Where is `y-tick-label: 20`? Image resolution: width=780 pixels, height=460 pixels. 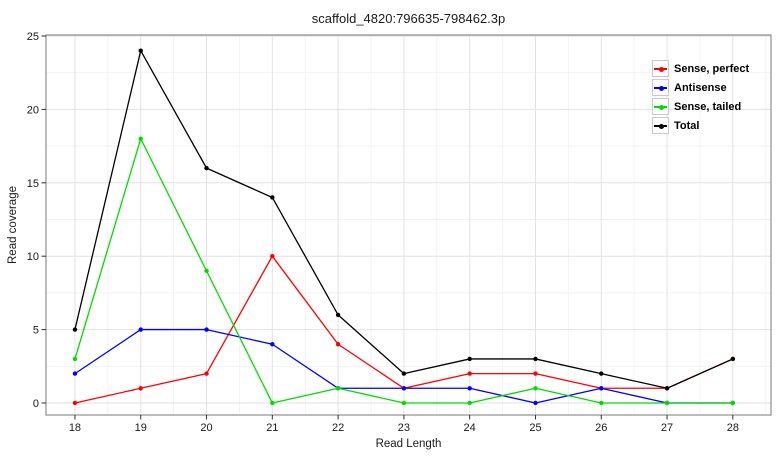 y-tick-label: 20 is located at coordinates (33, 110).